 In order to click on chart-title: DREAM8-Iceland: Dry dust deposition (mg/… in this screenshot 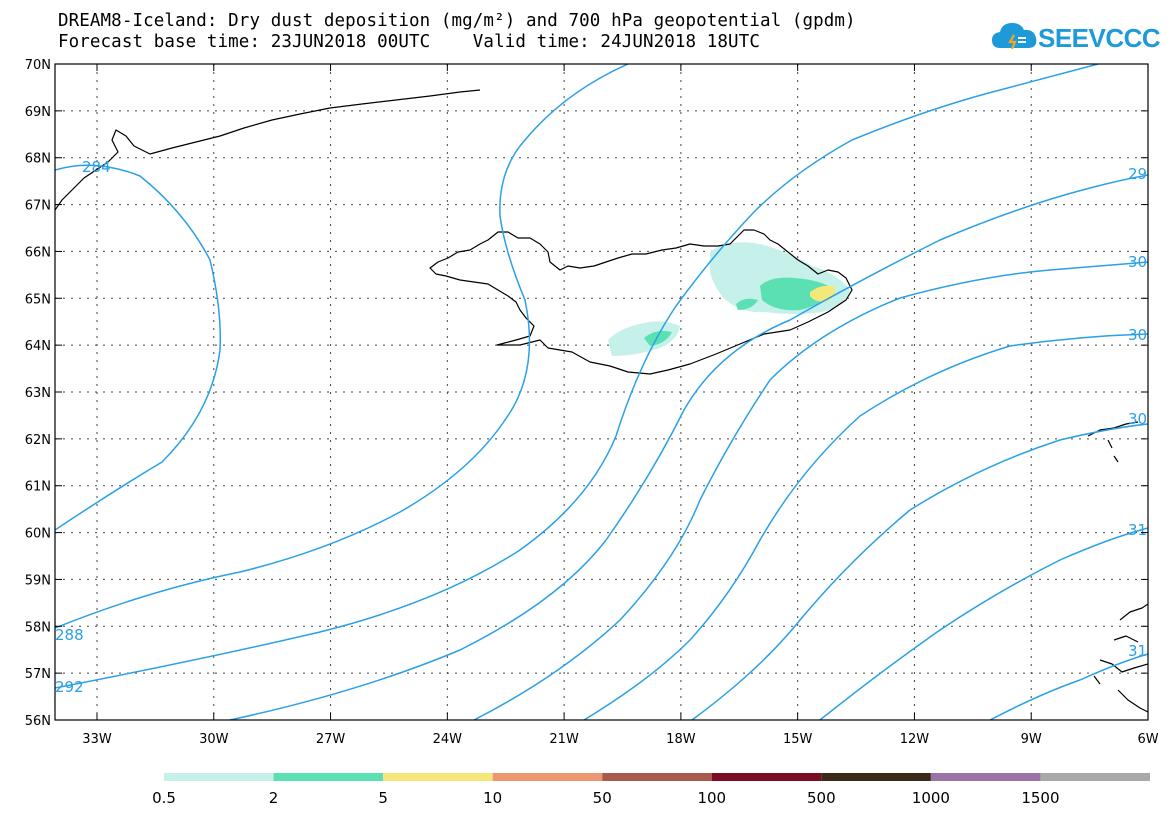, I will do `click(457, 21)`.